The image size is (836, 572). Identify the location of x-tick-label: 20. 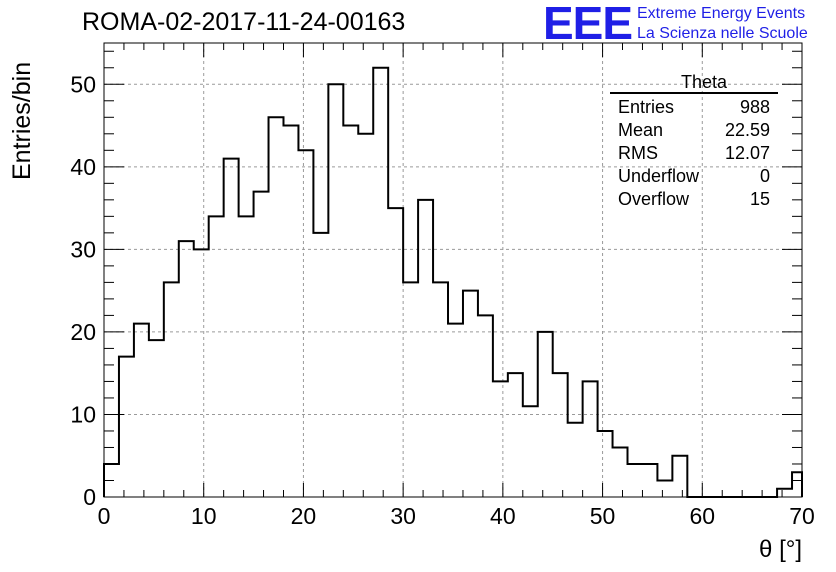
(304, 516).